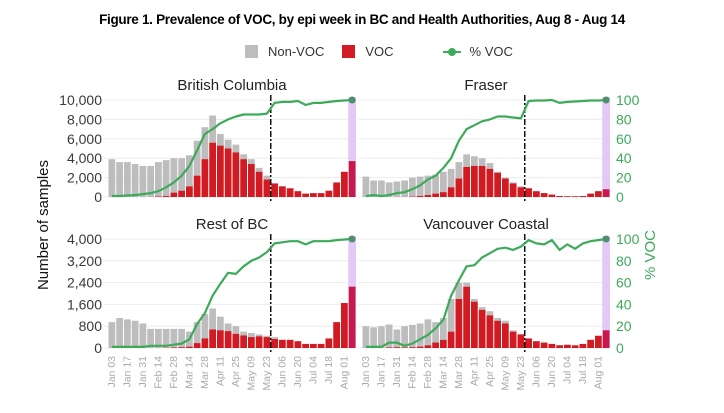  I want to click on panel-fraser: Fraser 0 20 40 60 80 100, so click(499, 141).